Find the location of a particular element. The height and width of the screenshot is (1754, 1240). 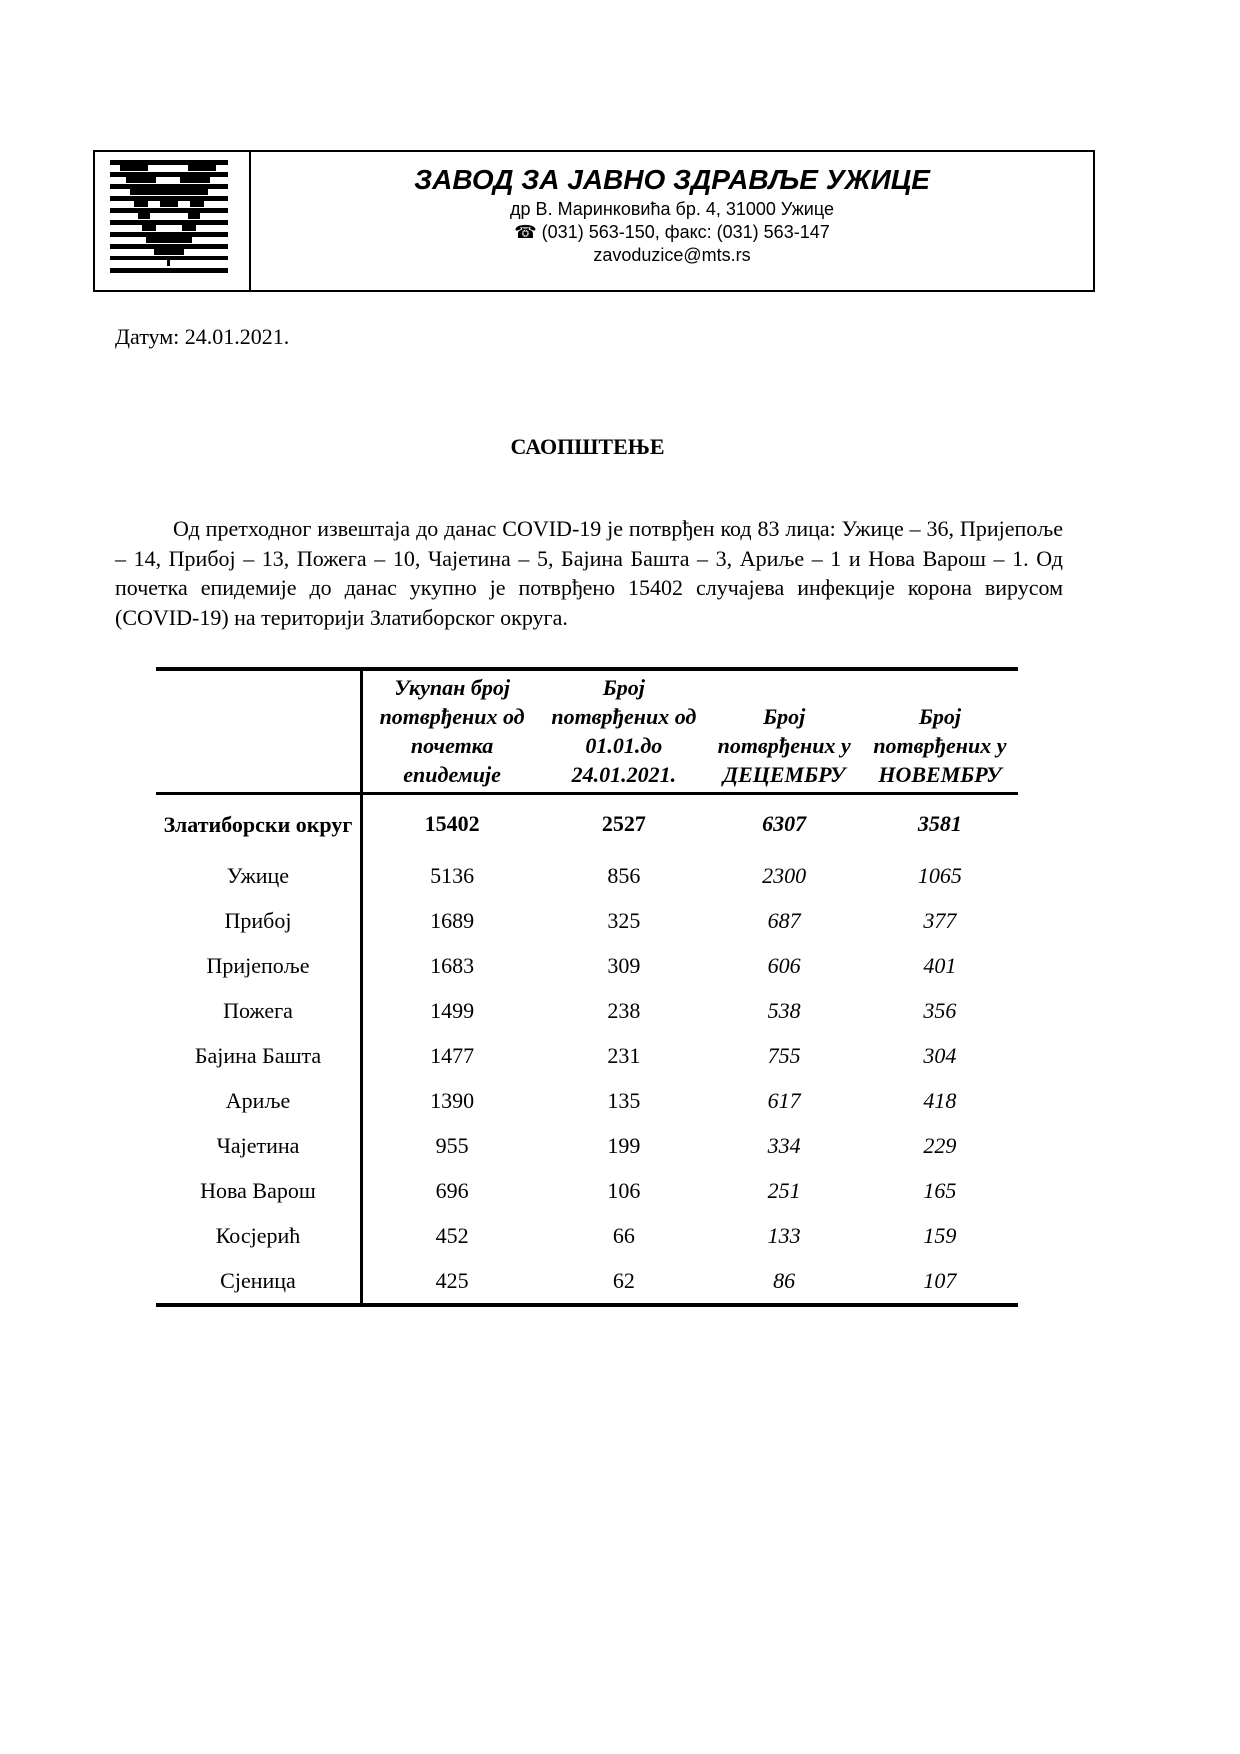

cell: Бајина Башта is located at coordinates (259, 1055).